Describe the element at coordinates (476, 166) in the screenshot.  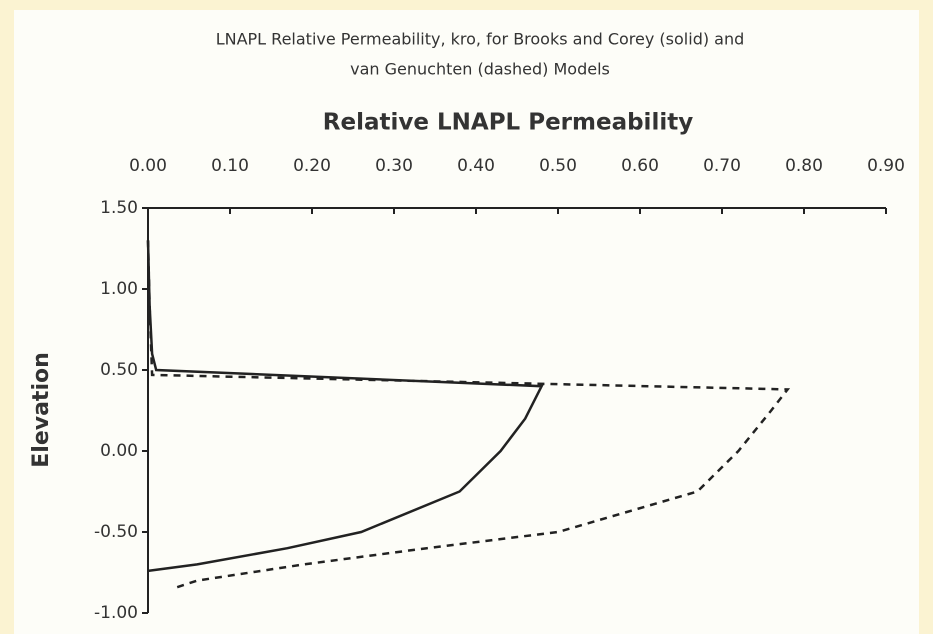
I see `x-tick-label: 0.40` at that location.